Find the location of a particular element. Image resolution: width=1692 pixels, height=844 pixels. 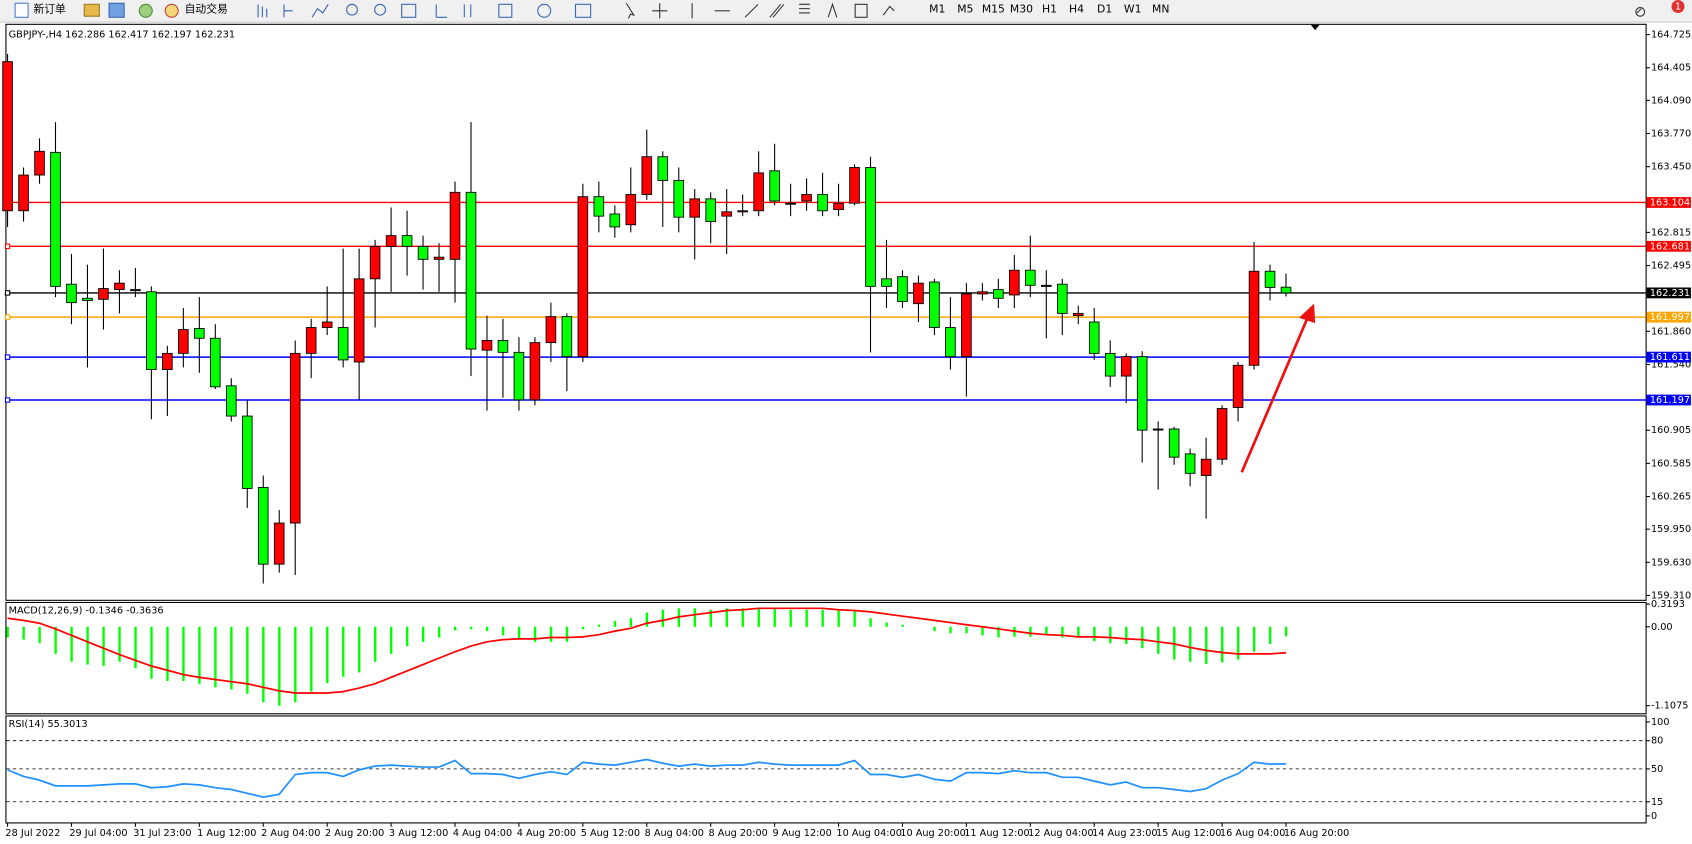

search-icon is located at coordinates (1640, 12).